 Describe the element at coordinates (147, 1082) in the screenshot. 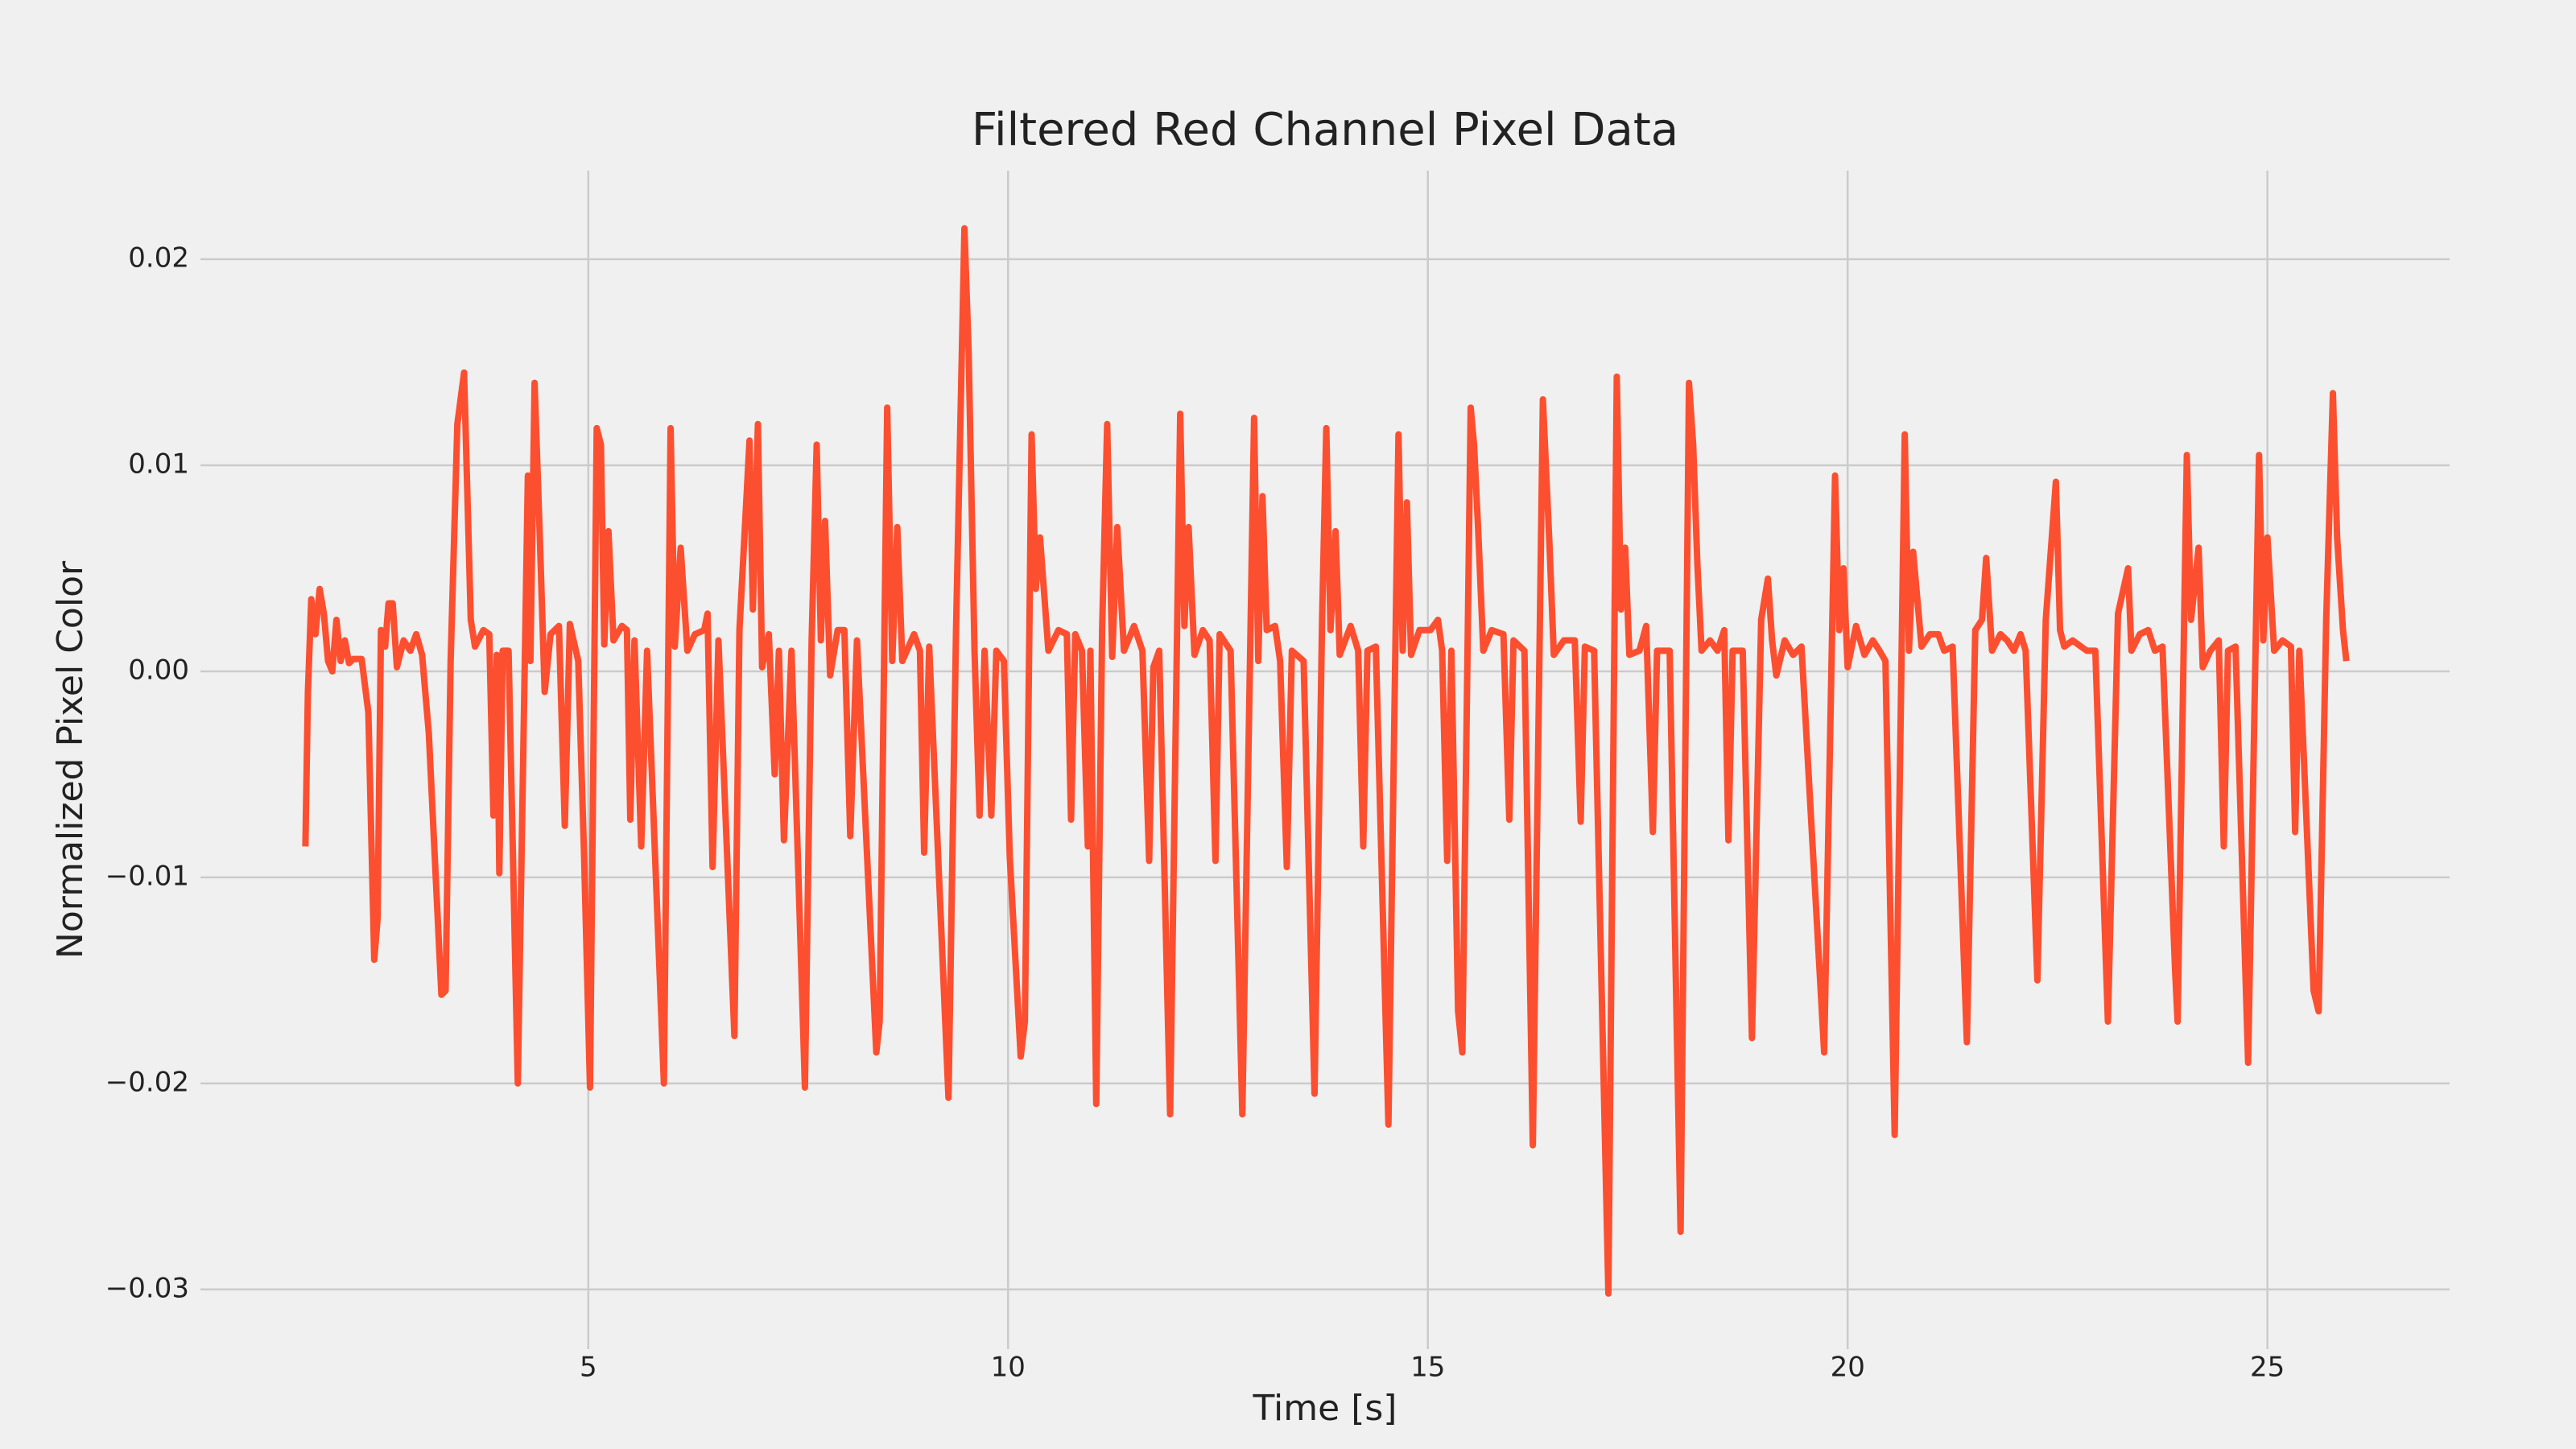

I see `y-tick-label: −0.02` at that location.